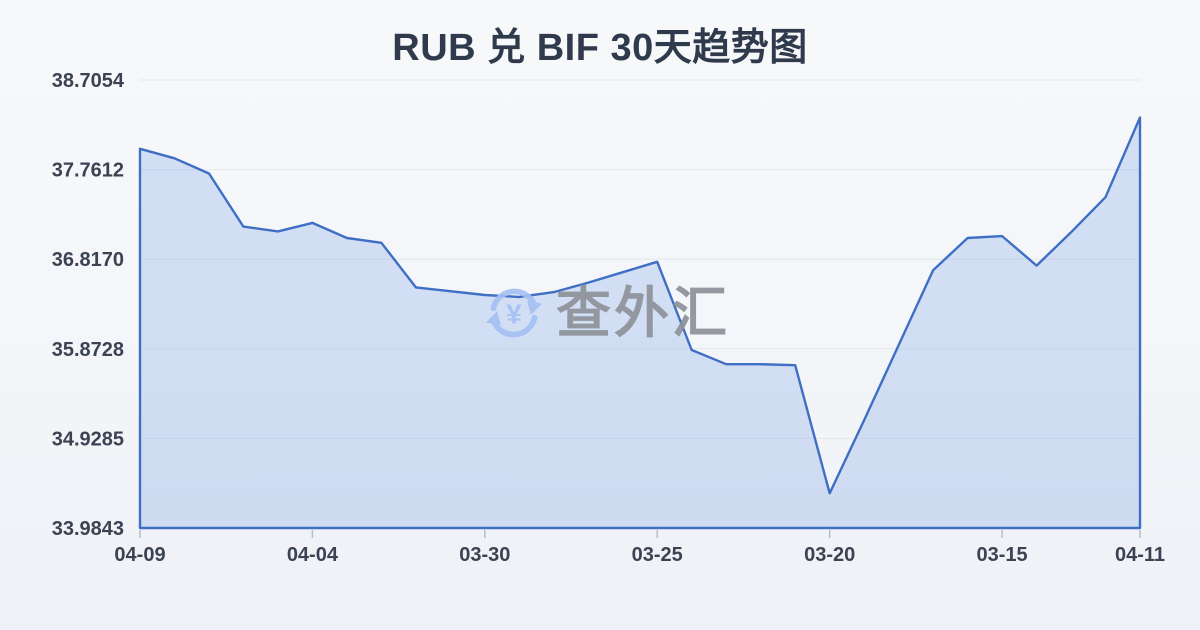 The width and height of the screenshot is (1200, 630). Describe the element at coordinates (88, 81) in the screenshot. I see `y-axis-label: 38.7054` at that location.